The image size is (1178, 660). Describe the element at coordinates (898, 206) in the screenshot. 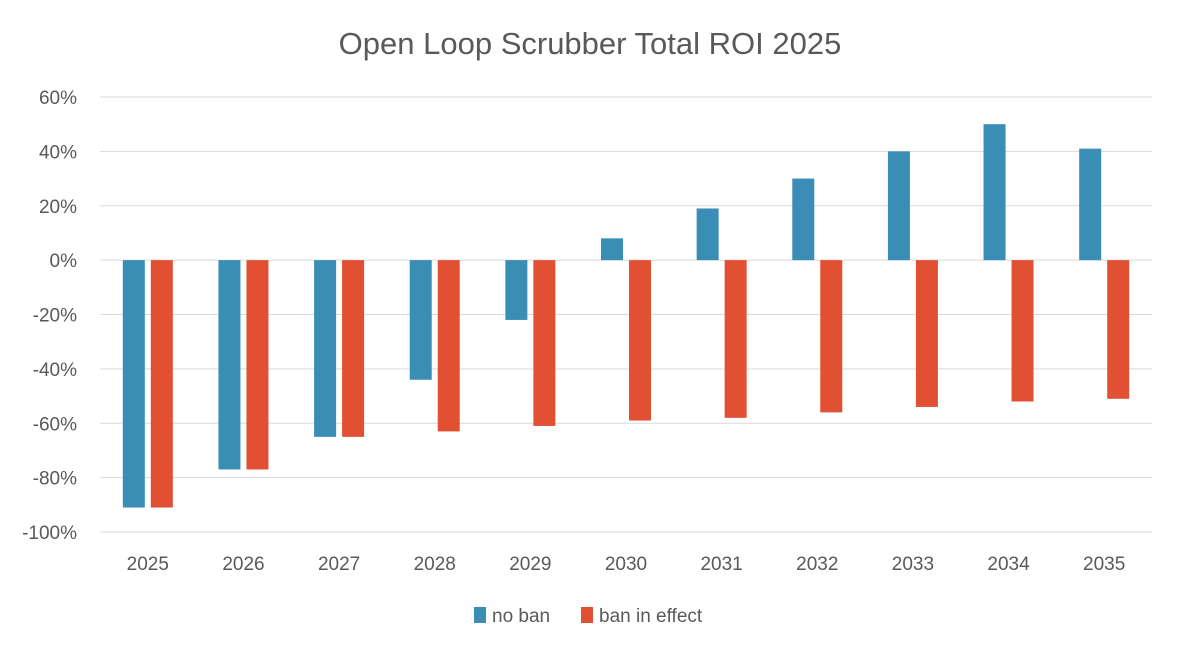

I see `bar-no-ban-2033` at that location.